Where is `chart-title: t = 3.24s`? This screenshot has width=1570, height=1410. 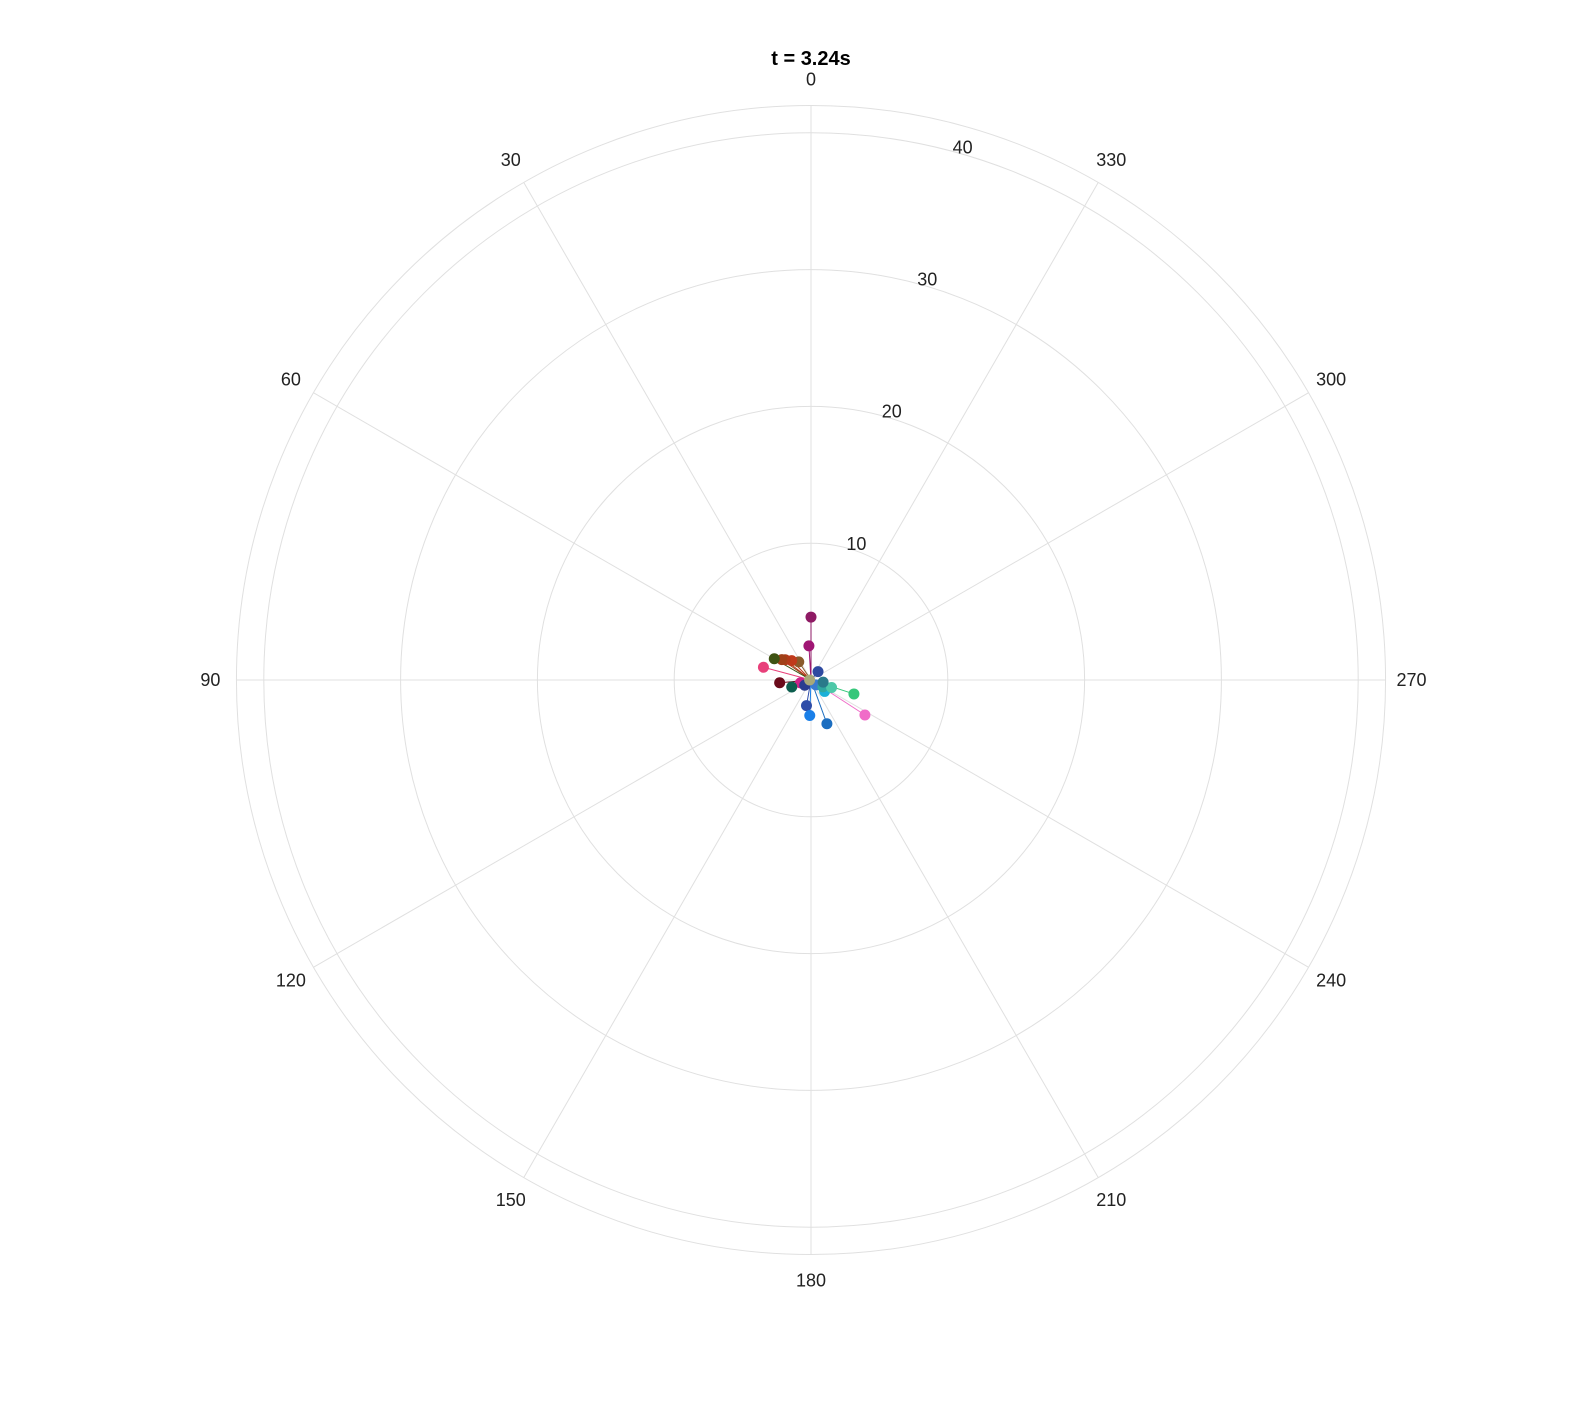
chart-title: t = 3.24s is located at coordinates (811, 59).